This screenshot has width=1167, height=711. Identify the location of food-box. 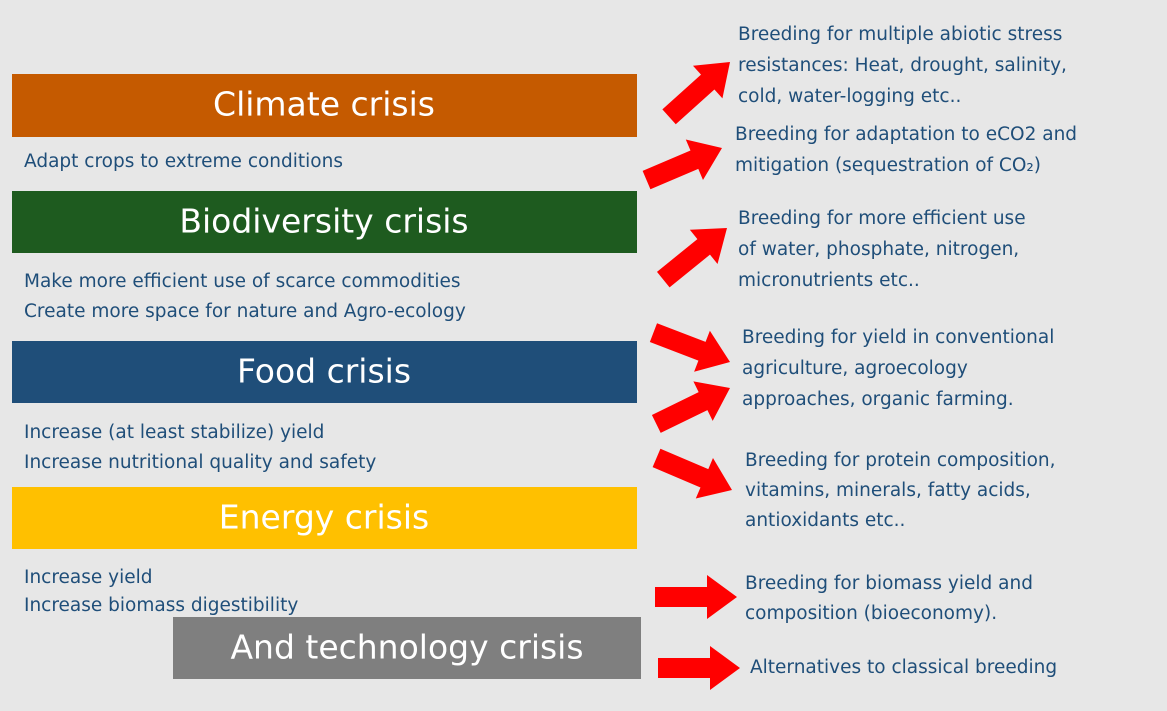
(324, 372).